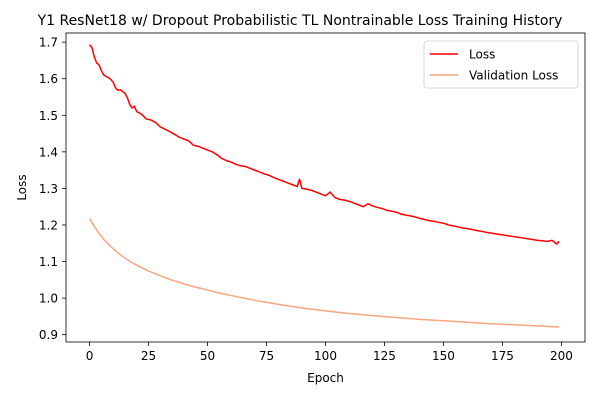  I want to click on y-tick-label: 1.5, so click(48, 116).